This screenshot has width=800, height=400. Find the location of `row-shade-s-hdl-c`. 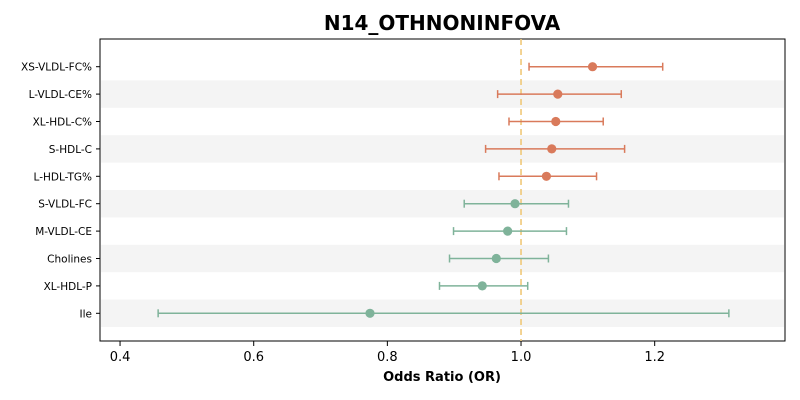

row-shade-s-hdl-c is located at coordinates (442, 149).